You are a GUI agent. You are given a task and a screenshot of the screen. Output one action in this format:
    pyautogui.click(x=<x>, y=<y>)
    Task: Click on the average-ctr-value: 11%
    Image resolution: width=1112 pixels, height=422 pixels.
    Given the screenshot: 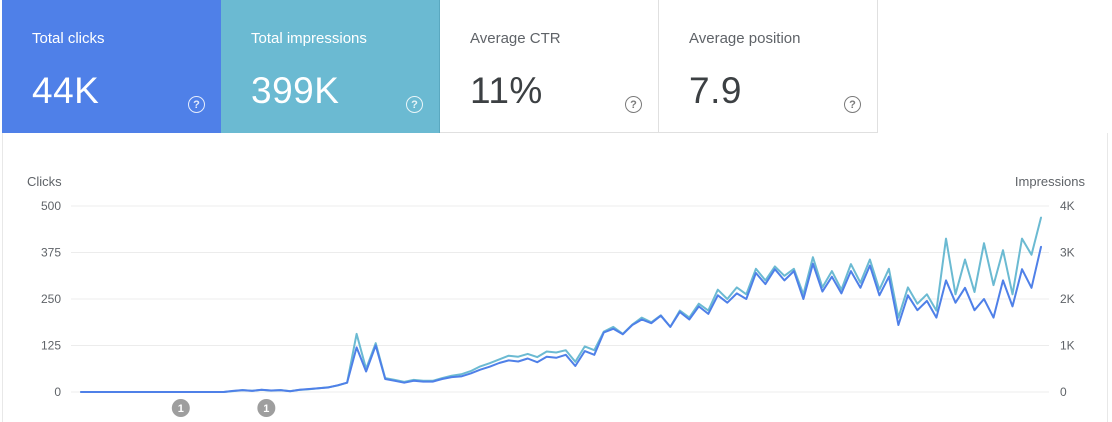 What is the action you would take?
    pyautogui.click(x=506, y=90)
    